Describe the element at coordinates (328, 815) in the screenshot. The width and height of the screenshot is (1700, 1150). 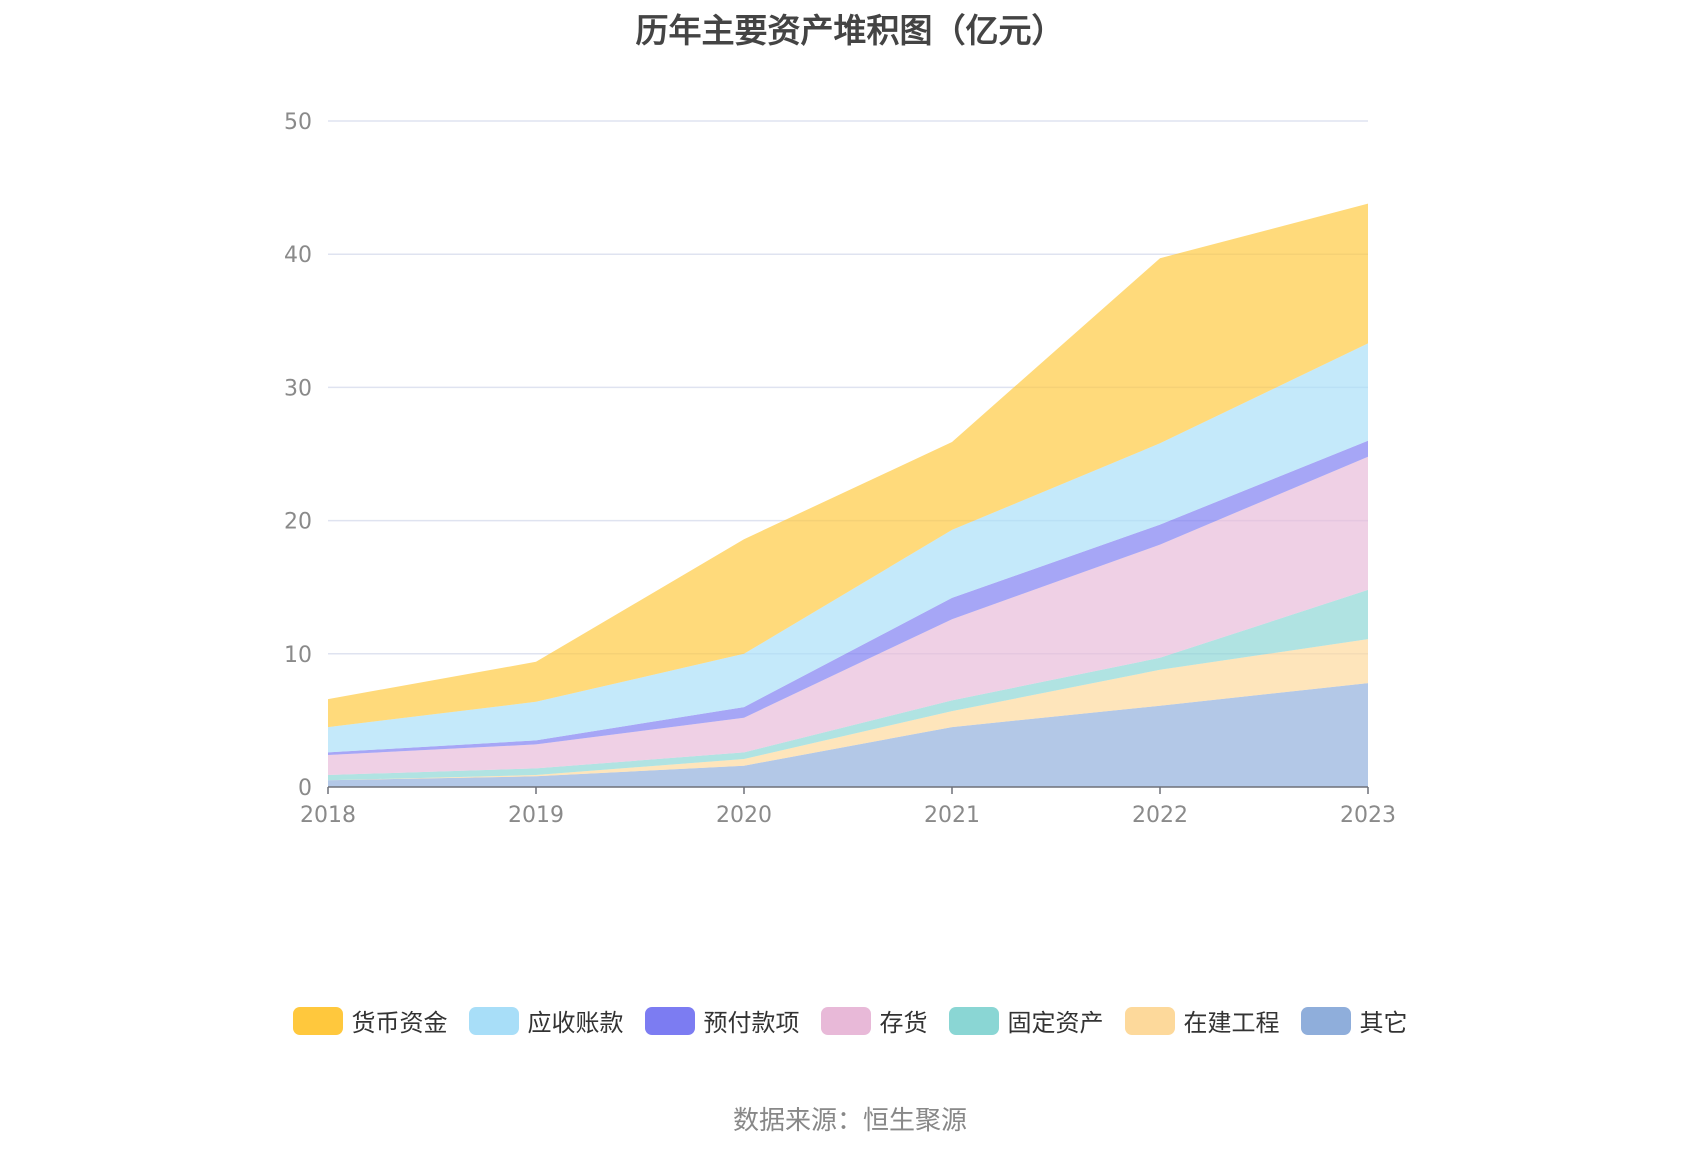
I see `x-tick-label: 2018` at that location.